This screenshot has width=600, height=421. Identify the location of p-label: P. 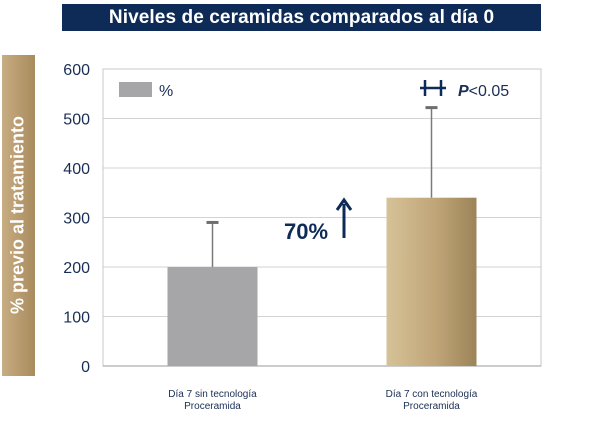
(463, 91).